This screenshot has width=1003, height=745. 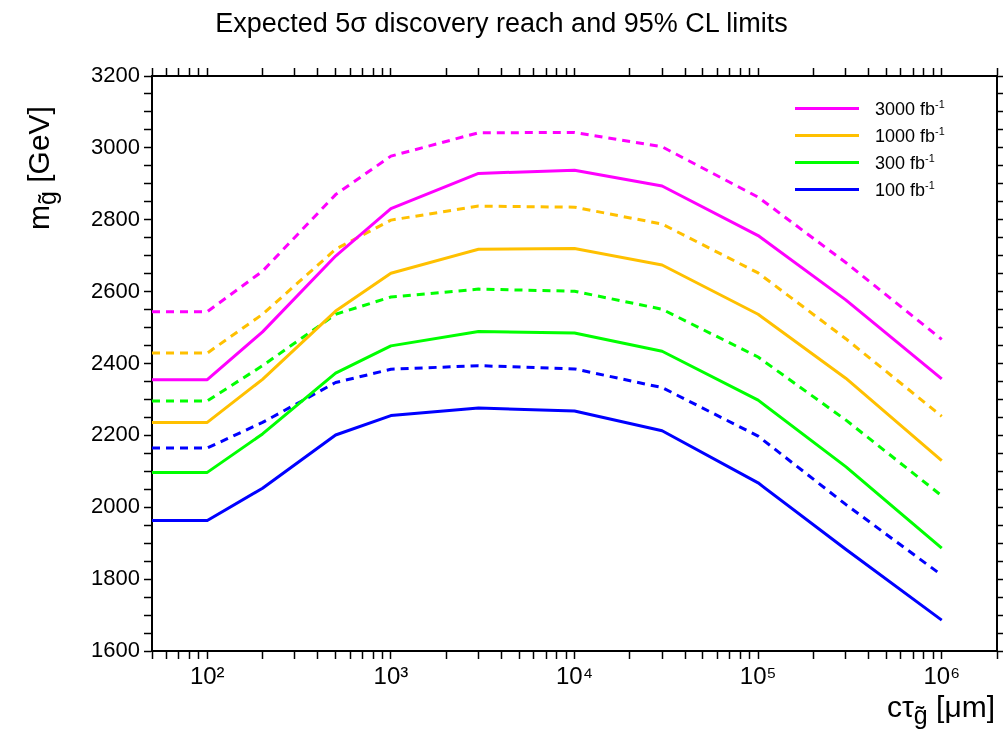 I want to click on y-tick-label: 1800, so click(x=115, y=578).